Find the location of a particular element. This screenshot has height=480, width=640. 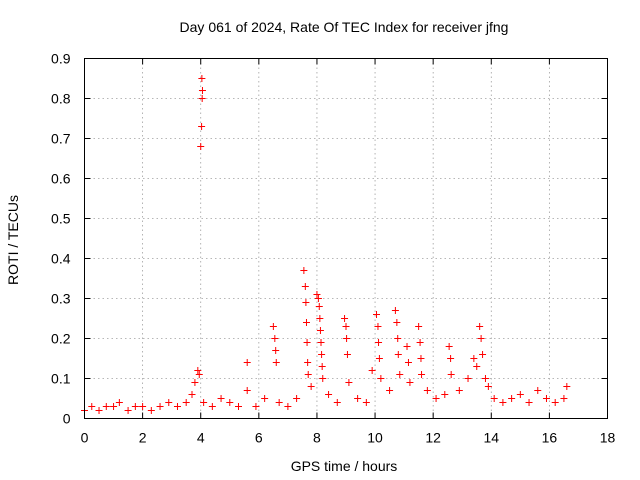

x-axis-label: GPS time / hours is located at coordinates (344, 466).